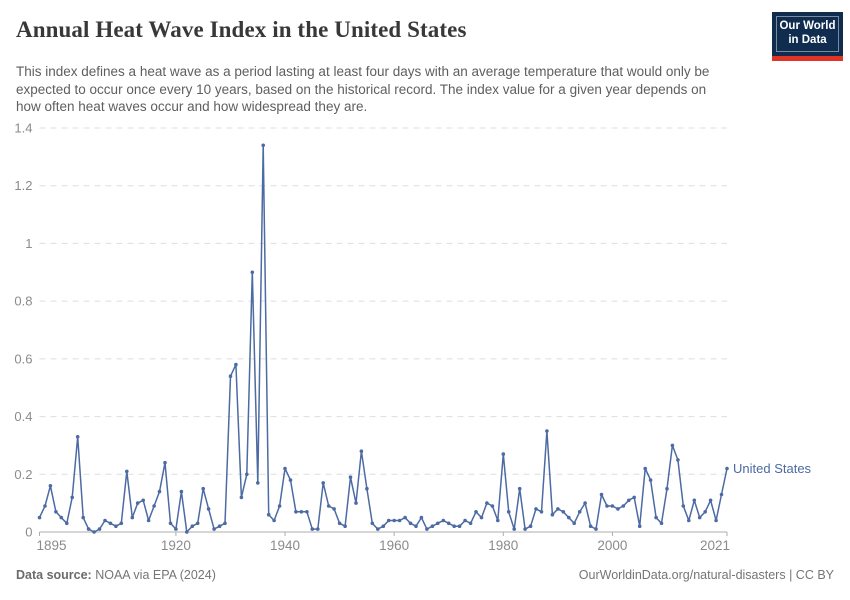  Describe the element at coordinates (23, 416) in the screenshot. I see `y-tick-label: 0.4` at that location.